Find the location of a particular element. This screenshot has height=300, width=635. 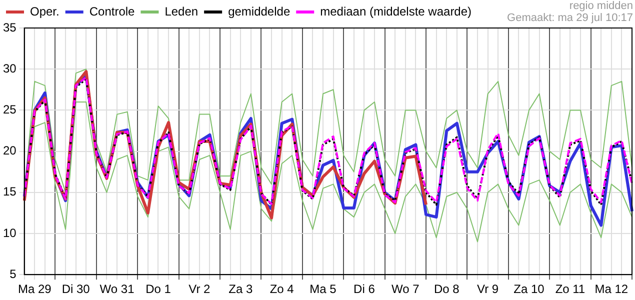

x-tick-label: Vr 2 is located at coordinates (199, 289).